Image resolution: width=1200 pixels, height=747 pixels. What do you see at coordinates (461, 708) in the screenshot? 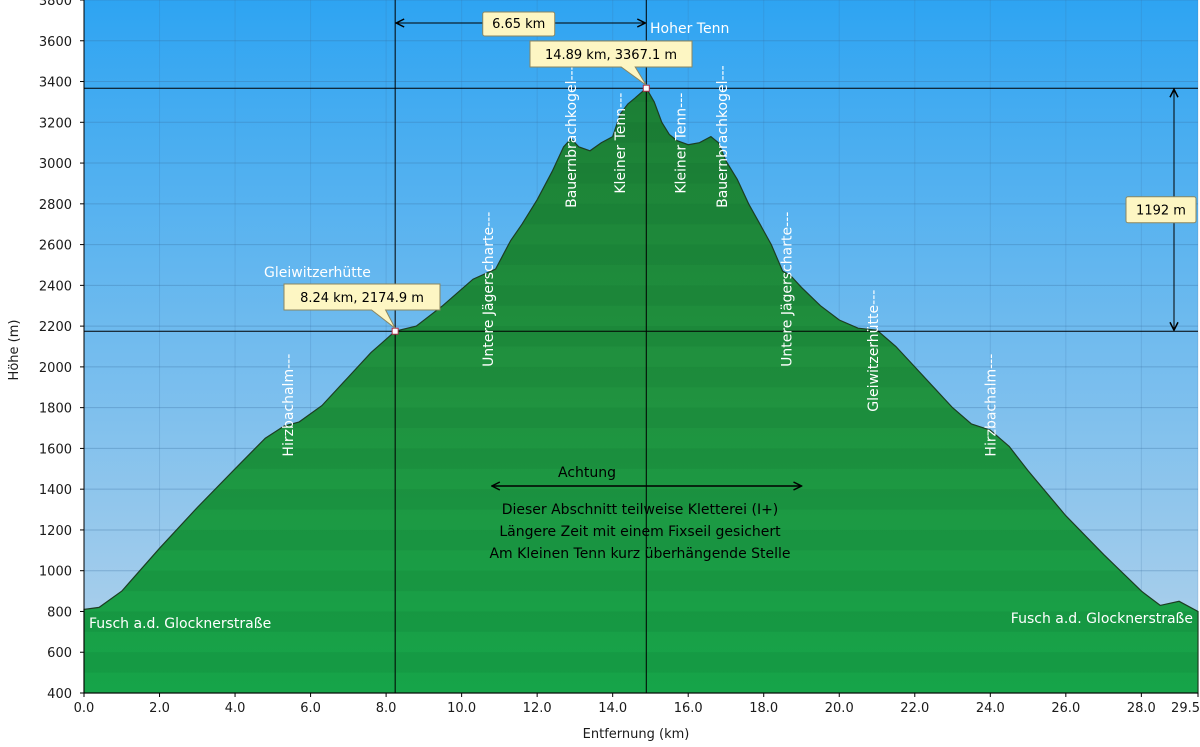
I see `x-tick-label: 10.0` at bounding box center [461, 708].